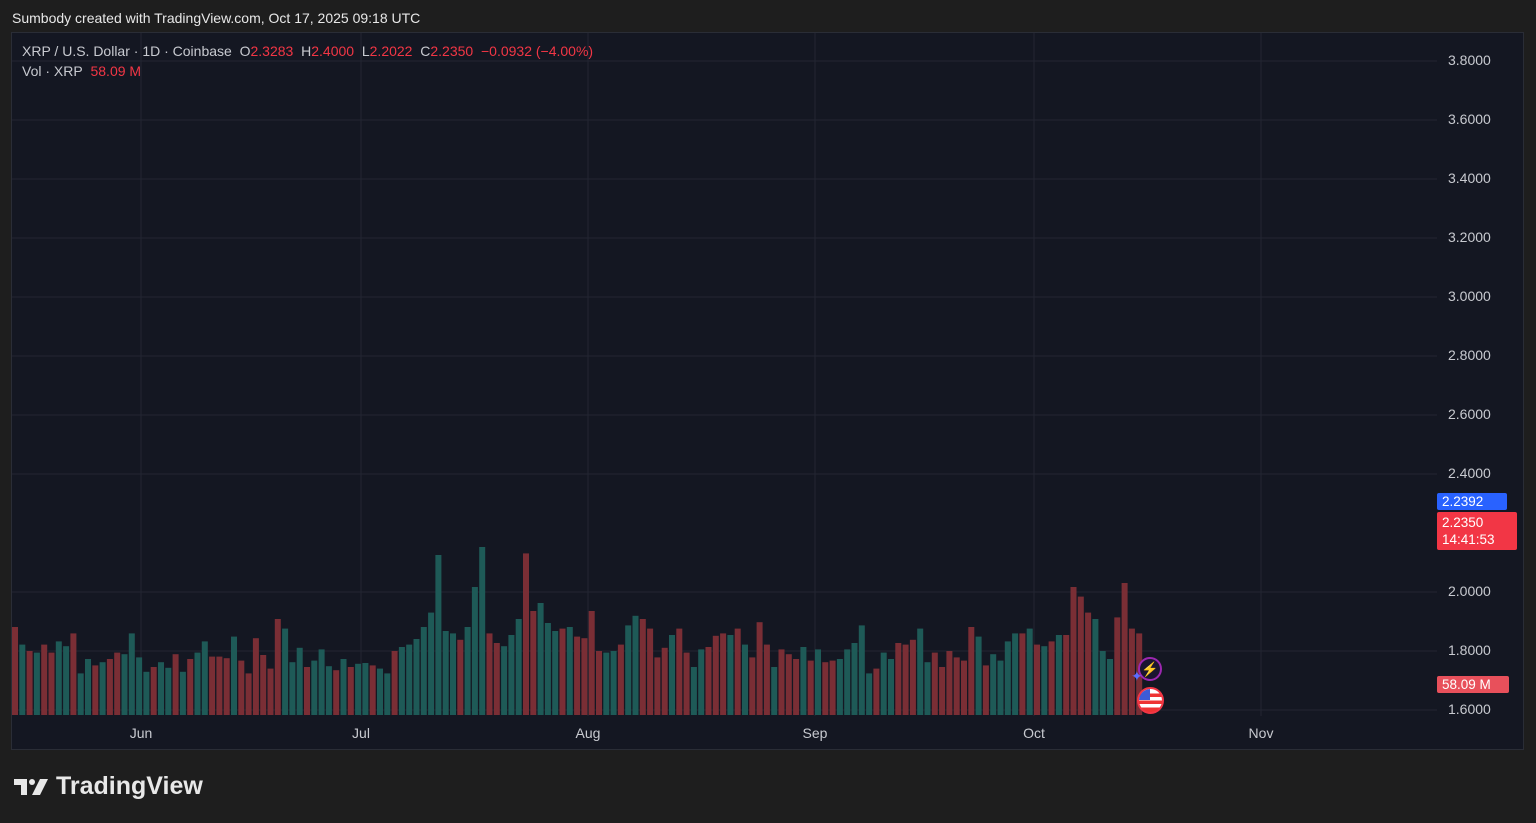  Describe the element at coordinates (1477, 531) in the screenshot. I see `last-price-tag: 2.2350 14:41:53` at that location.